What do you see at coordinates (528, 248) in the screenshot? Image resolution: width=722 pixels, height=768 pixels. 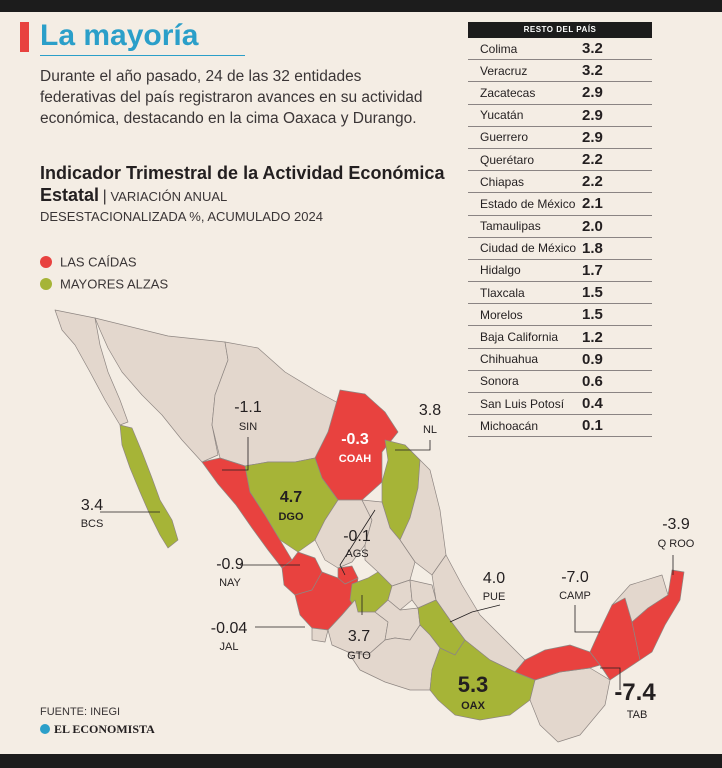 I see `table-row-state: Ciudad de México` at bounding box center [528, 248].